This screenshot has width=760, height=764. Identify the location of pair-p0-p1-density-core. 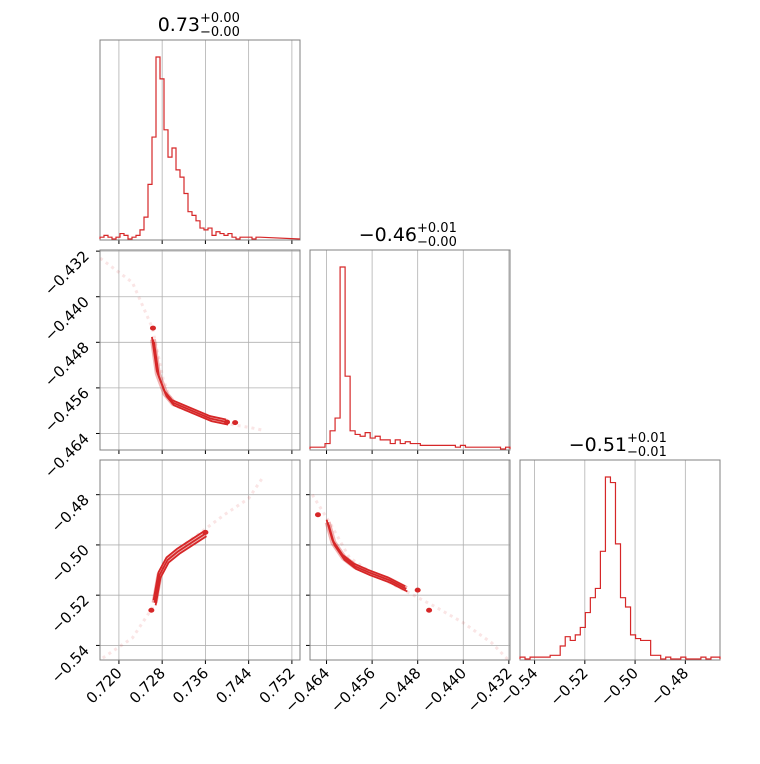
(189, 382).